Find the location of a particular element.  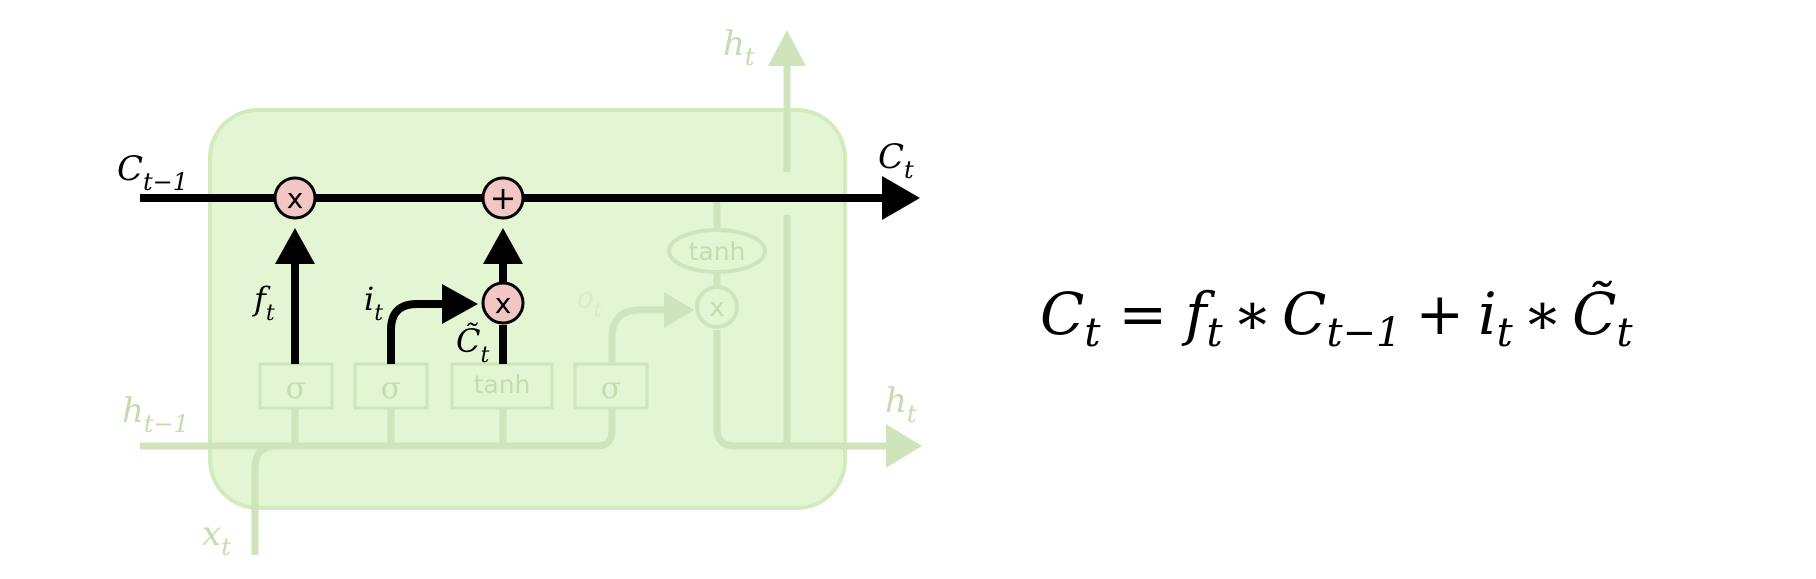

o-gate-label: ot is located at coordinates (590, 301).